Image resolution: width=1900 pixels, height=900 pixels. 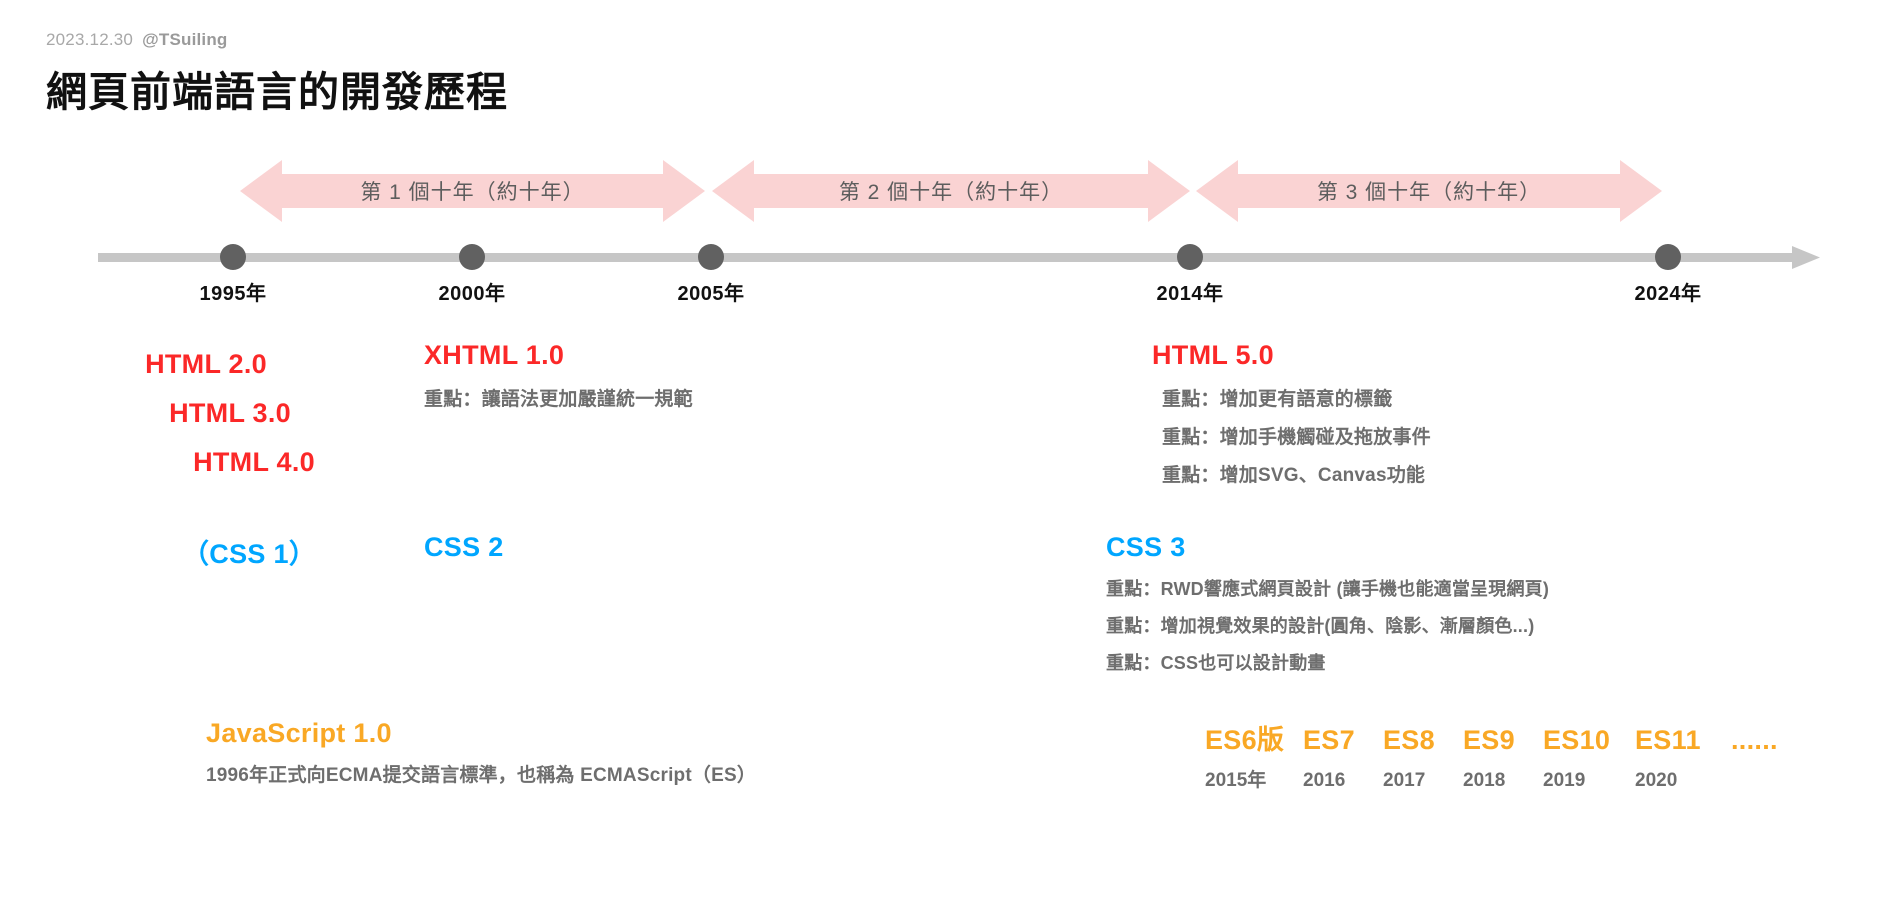 What do you see at coordinates (950, 260) in the screenshot?
I see `timeline-axis` at bounding box center [950, 260].